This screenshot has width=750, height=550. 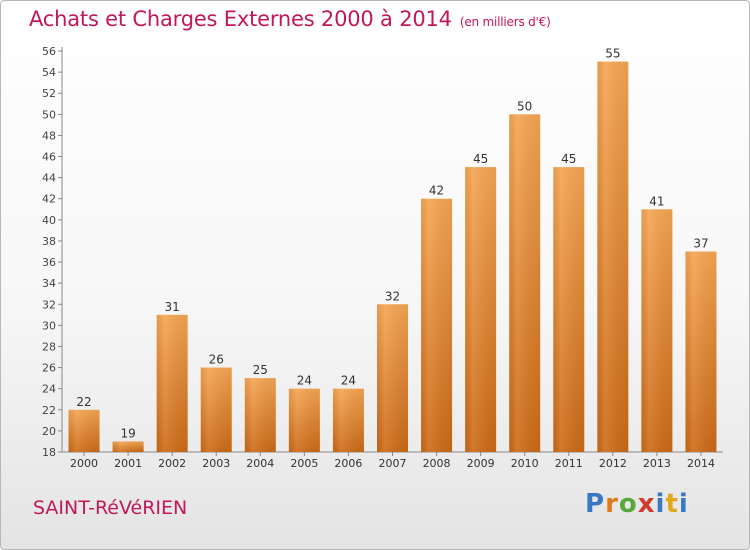 What do you see at coordinates (84, 463) in the screenshot?
I see `x-tick-label: 2000` at bounding box center [84, 463].